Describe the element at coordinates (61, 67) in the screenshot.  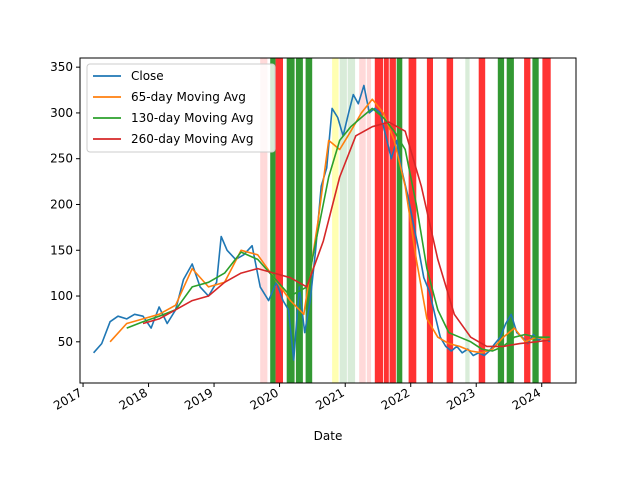
I see `y-tick-label-6: 350` at that location.